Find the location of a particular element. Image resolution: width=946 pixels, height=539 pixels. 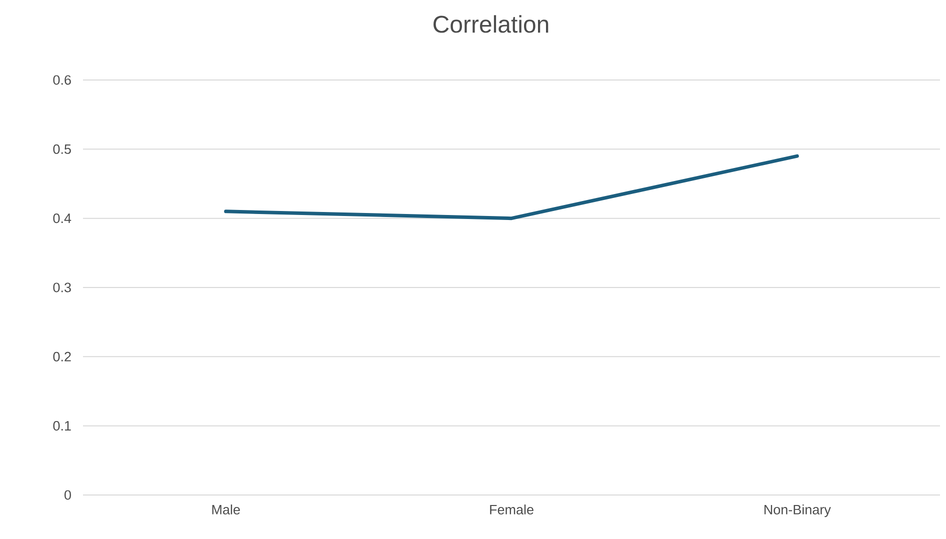

y-tick-label: 0.4 is located at coordinates (62, 219).